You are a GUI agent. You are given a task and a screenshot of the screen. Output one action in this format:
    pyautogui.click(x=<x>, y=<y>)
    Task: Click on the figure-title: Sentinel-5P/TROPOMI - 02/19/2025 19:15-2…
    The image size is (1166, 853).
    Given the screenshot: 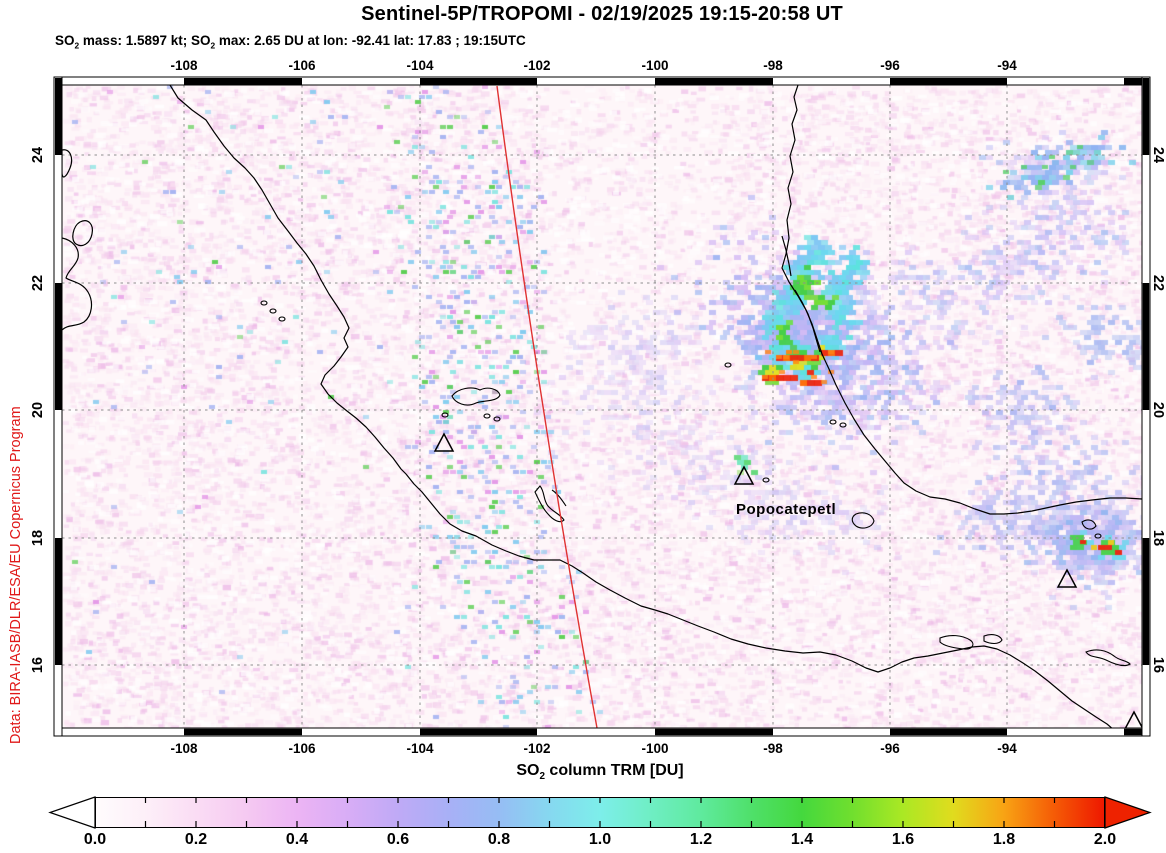 What is the action you would take?
    pyautogui.click(x=602, y=14)
    